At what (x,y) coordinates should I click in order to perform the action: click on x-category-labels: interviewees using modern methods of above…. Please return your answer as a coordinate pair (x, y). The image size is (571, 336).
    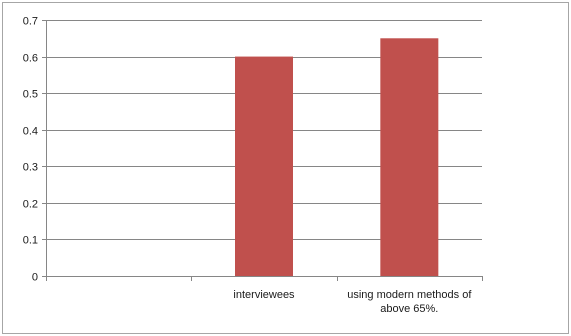
    Looking at the image, I should click on (352, 302).